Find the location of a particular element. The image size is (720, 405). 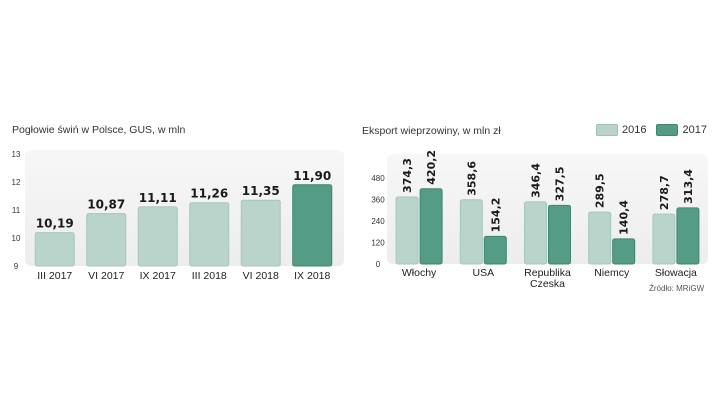

chart1-ytick: 9 is located at coordinates (16, 266).